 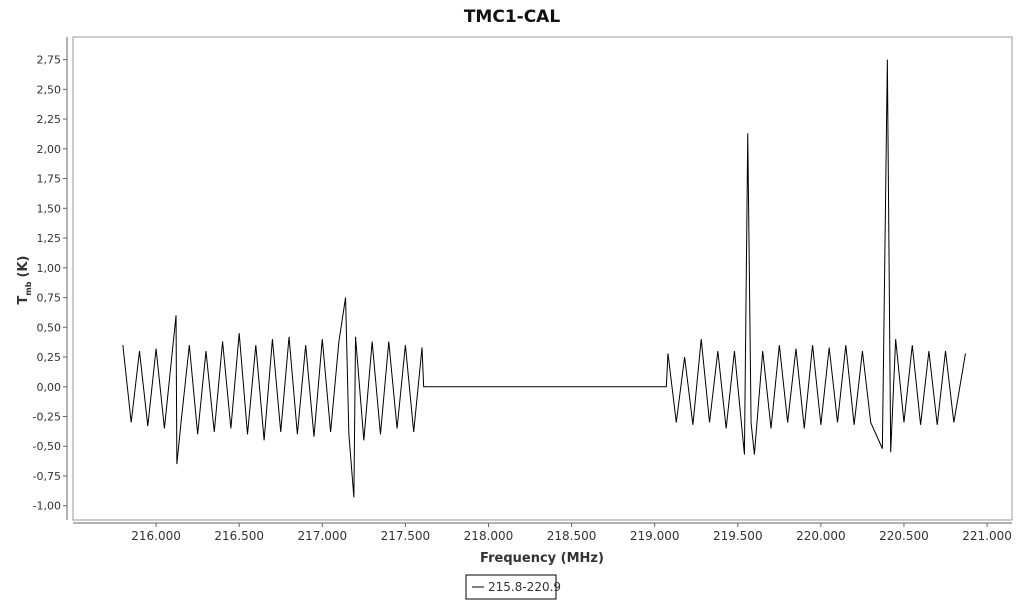 I want to click on y-tick-label: 1,25, so click(x=49, y=238).